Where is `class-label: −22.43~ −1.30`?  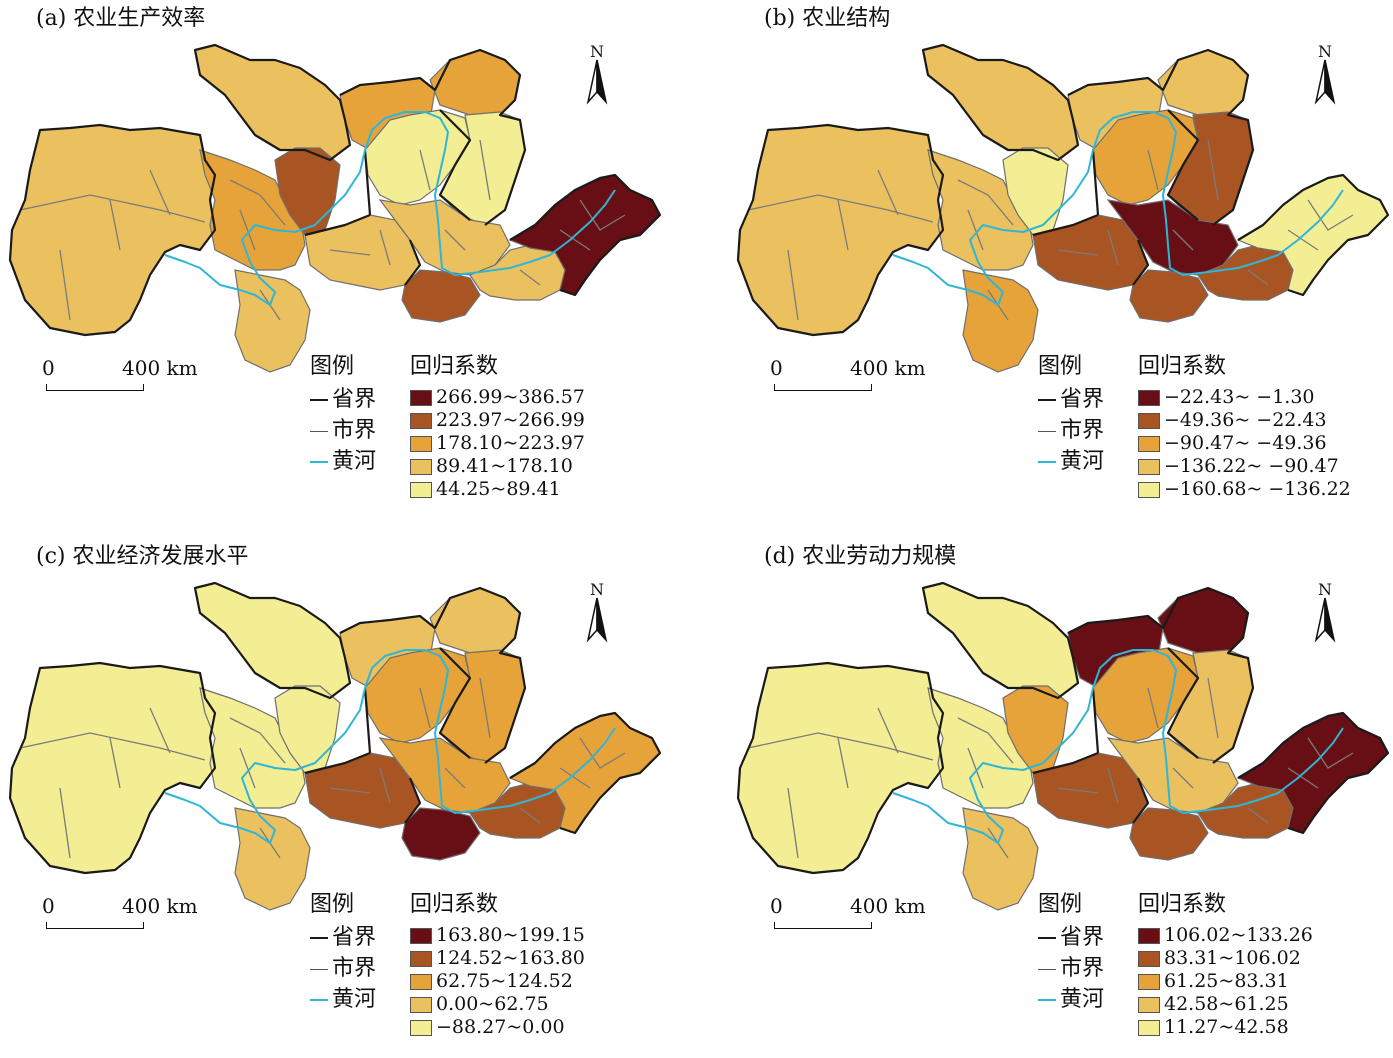 class-label: −22.43~ −1.30 is located at coordinates (1239, 397).